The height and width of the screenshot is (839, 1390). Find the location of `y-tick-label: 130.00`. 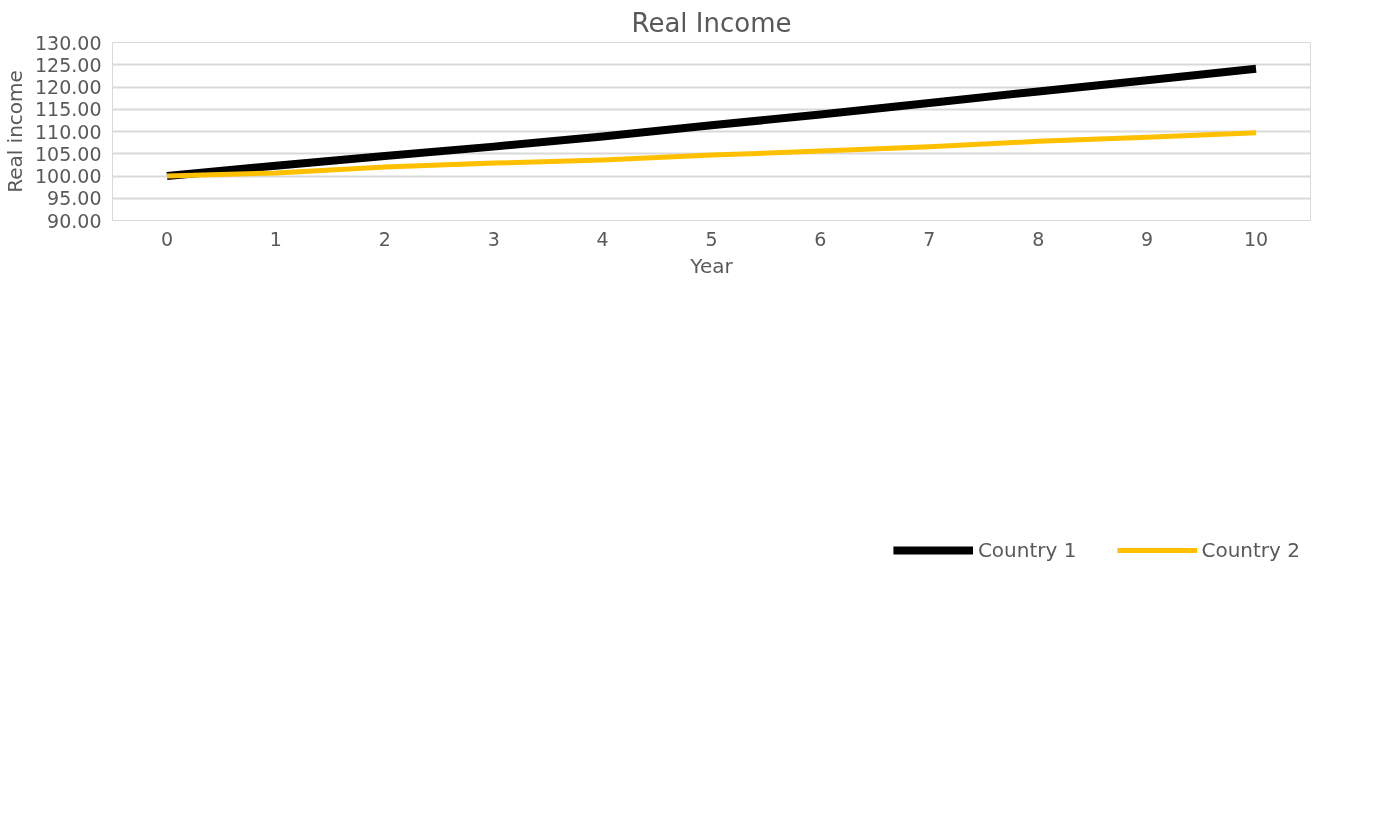

y-tick-label: 130.00 is located at coordinates (68, 42).